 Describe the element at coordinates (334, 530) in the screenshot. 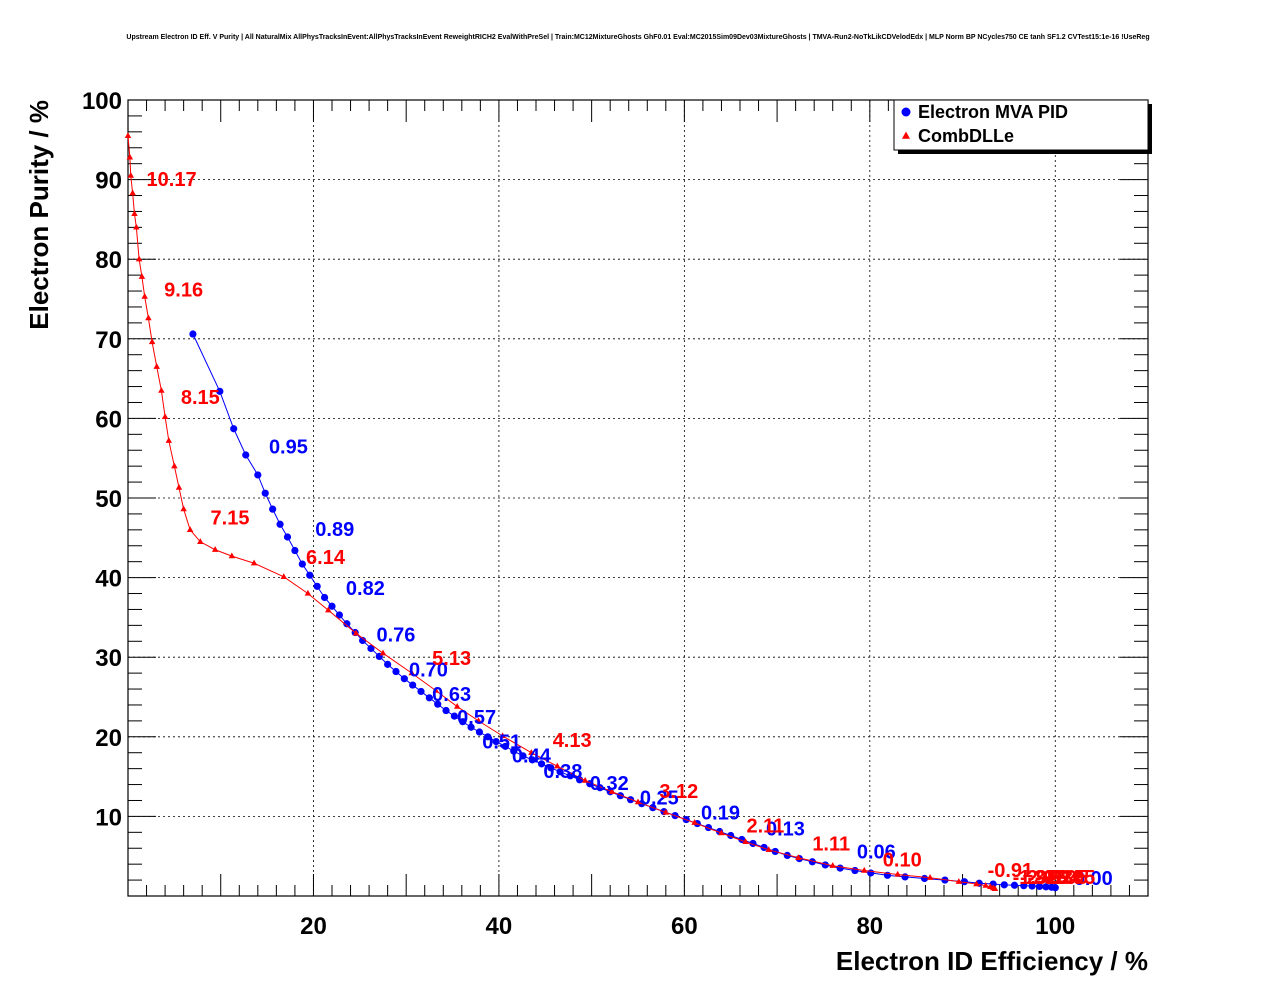

I see `mva-cut-label: 0.89` at that location.